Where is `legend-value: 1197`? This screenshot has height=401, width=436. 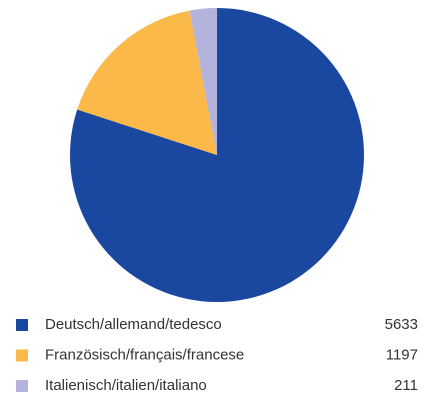
legend-value: 1197 is located at coordinates (402, 354).